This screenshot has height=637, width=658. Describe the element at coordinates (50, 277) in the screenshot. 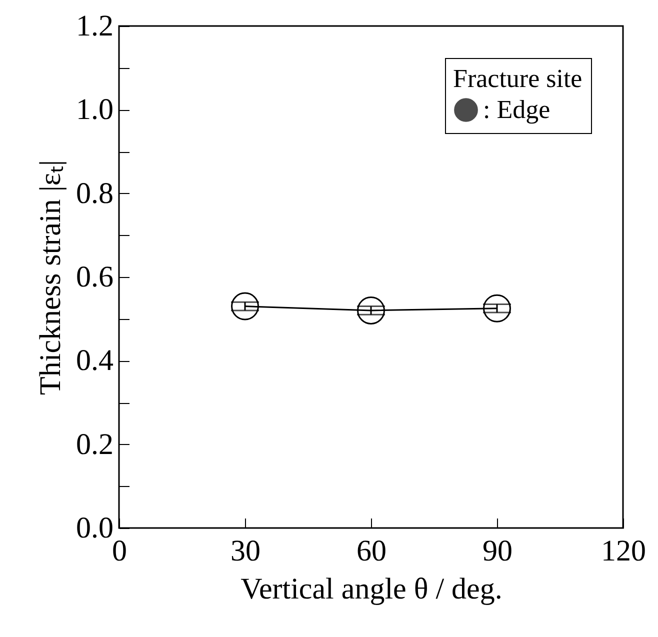

I see `y-axis-title: Thickness strain |εₜ|` at that location.